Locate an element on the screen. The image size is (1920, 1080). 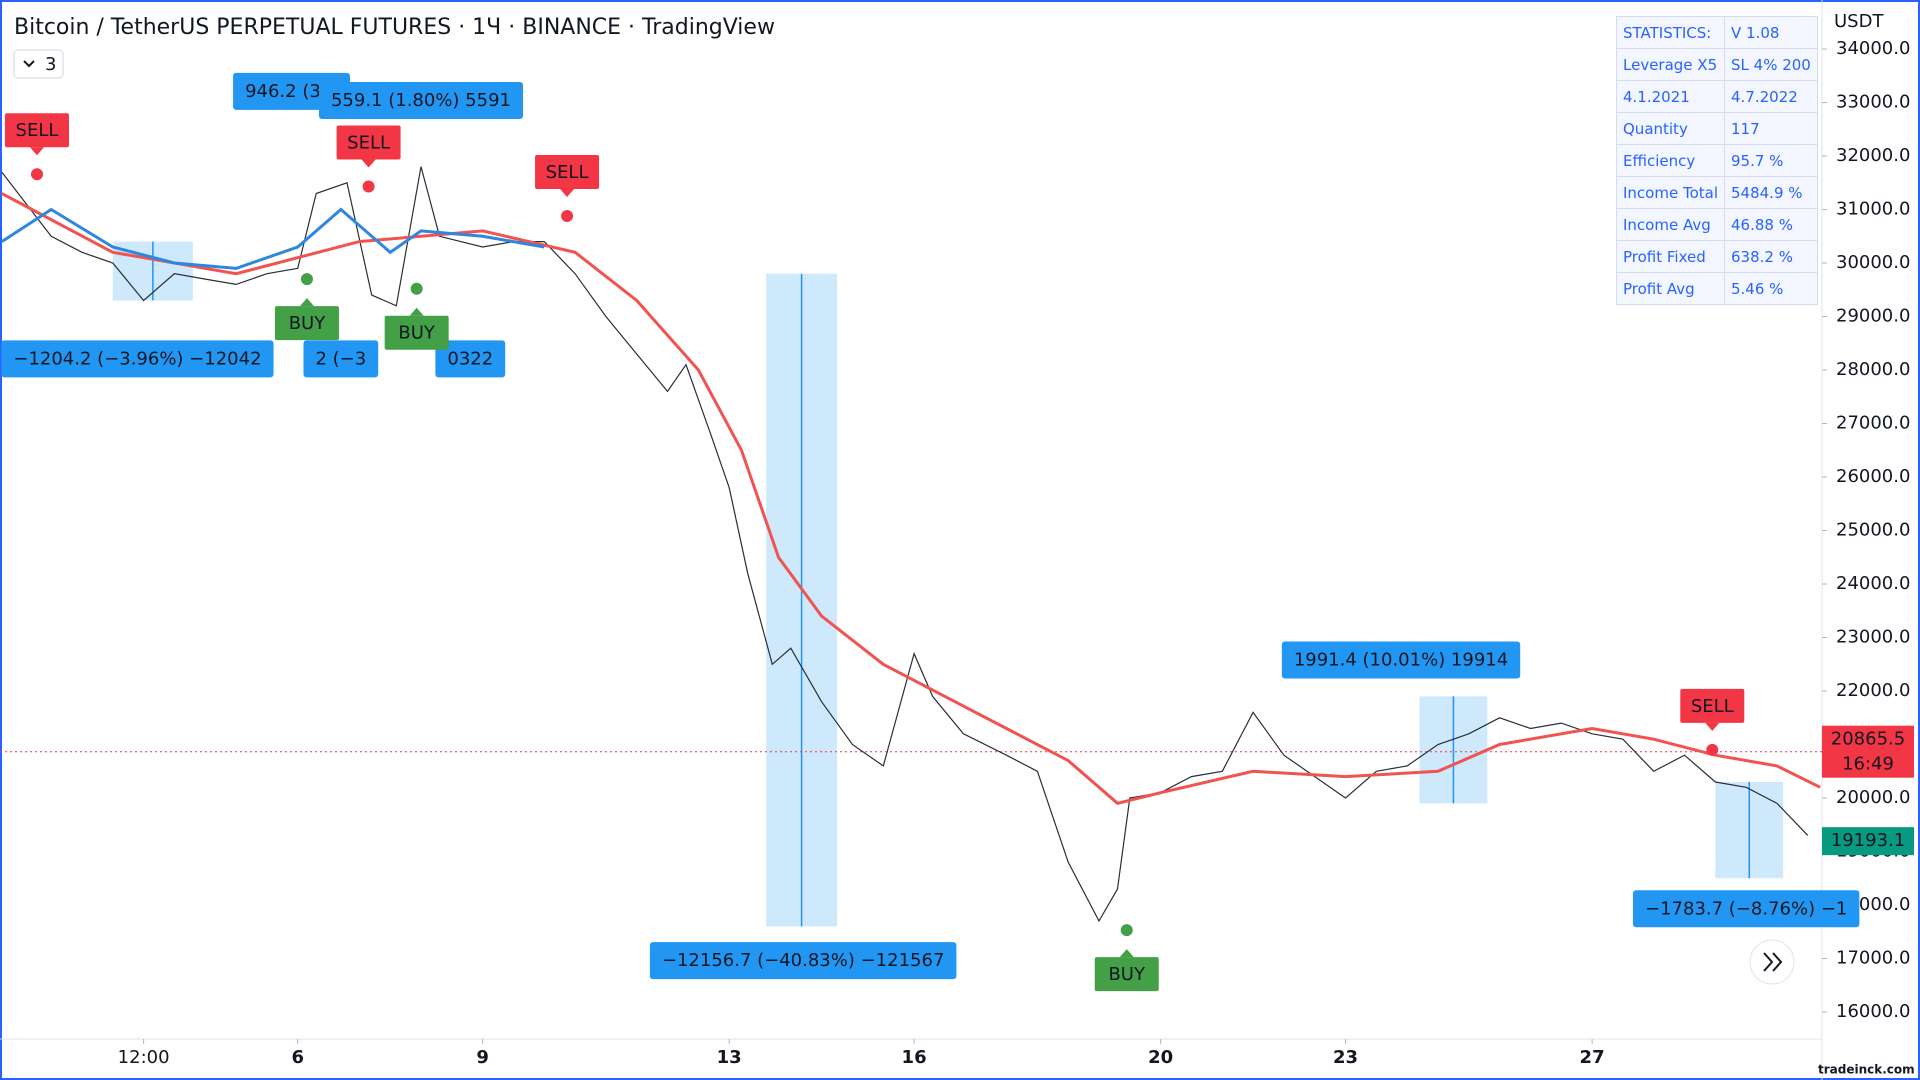
y-tick-label: 17000.0 is located at coordinates (1873, 957).